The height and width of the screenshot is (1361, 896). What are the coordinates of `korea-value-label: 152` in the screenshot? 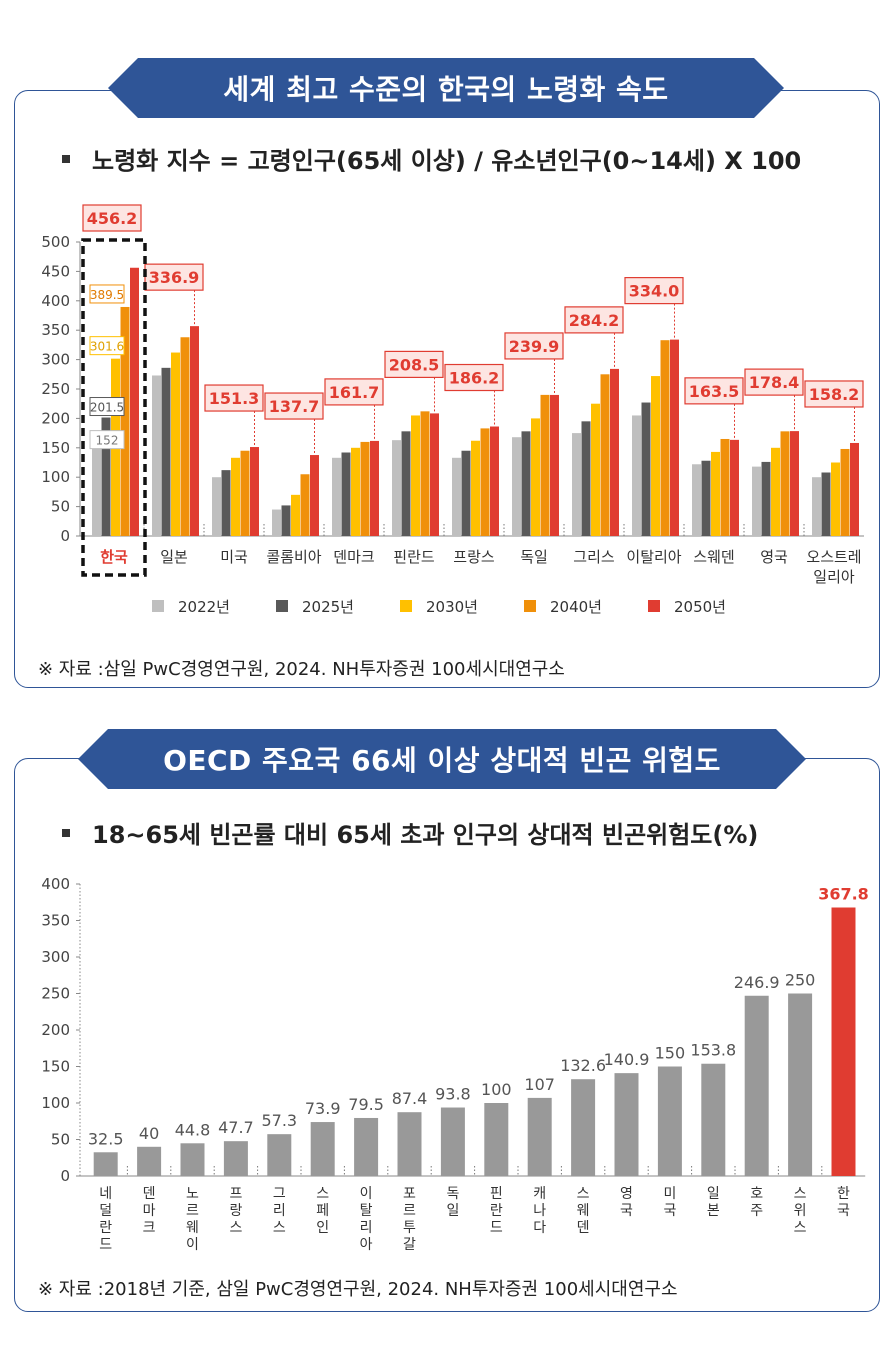 It's located at (107, 441).